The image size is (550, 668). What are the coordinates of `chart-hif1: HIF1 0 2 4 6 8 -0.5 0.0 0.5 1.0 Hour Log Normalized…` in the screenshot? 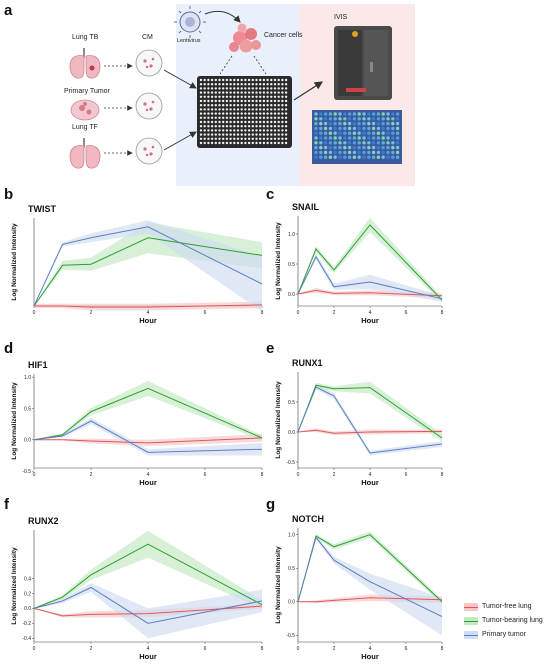 It's located at (137, 423).